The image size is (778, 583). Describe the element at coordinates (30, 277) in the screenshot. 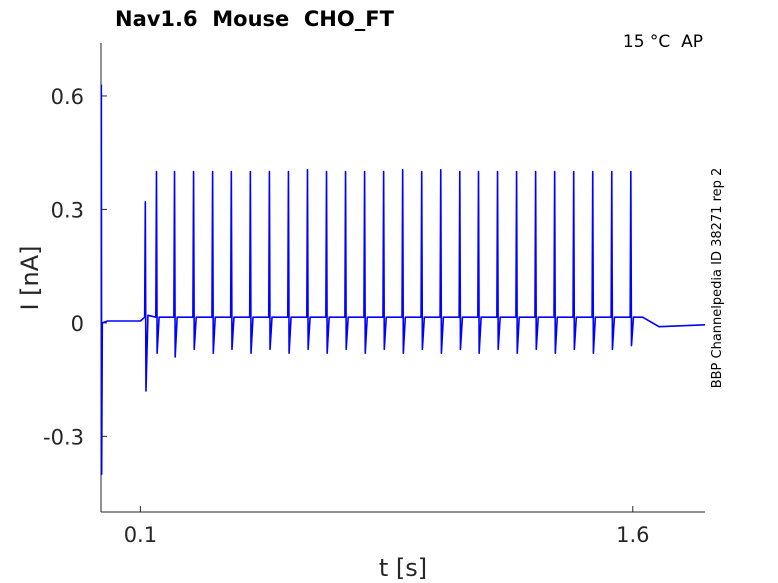

I see `y-axis-label: I [nA]` at that location.